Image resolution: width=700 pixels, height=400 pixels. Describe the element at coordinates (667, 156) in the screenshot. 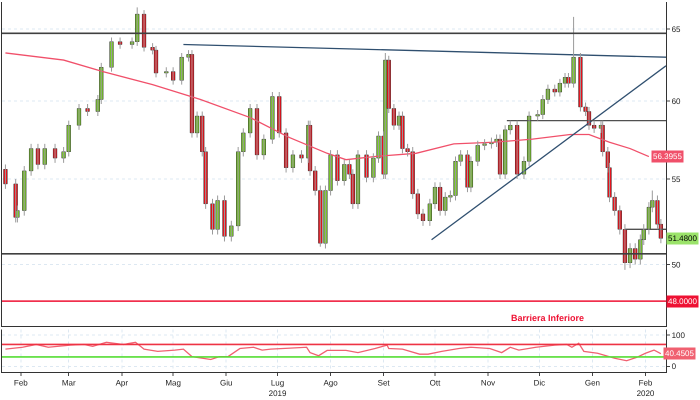

I see `data-label: 56.3955` at that location.